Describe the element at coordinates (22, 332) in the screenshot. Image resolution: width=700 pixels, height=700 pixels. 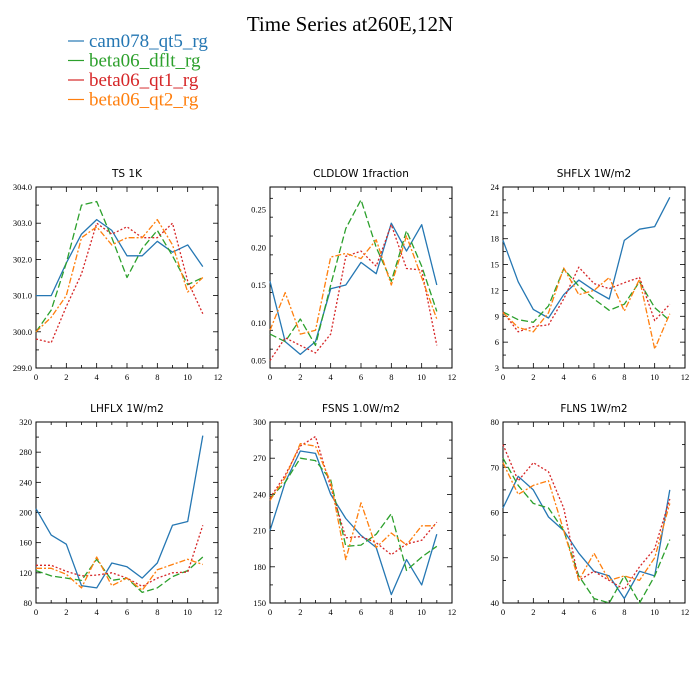
I see `y-tick-label: 300.0` at that location.